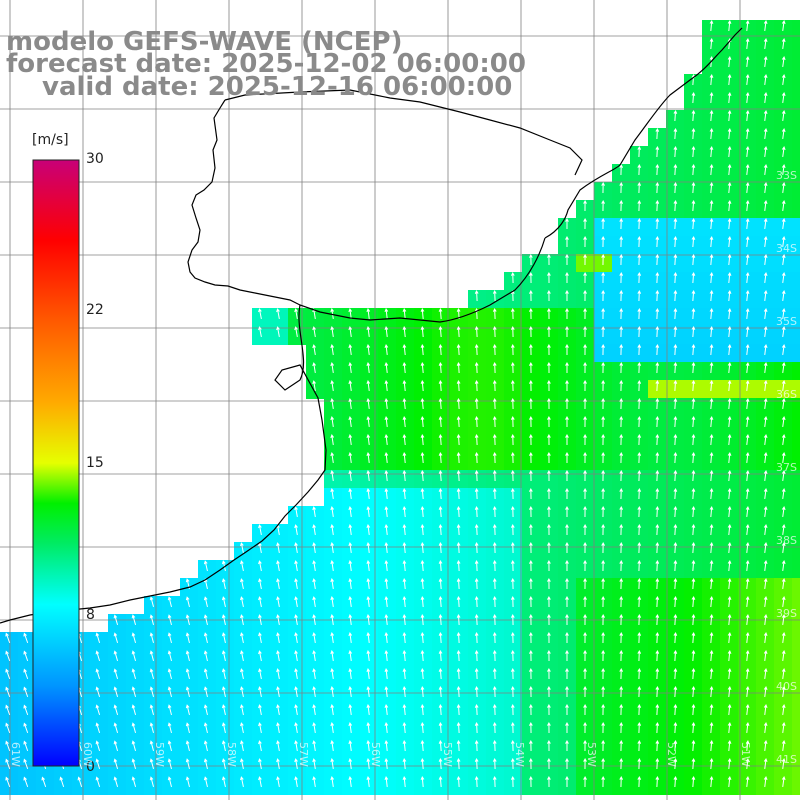  I want to click on lat-label-40s: 40S, so click(786, 686).